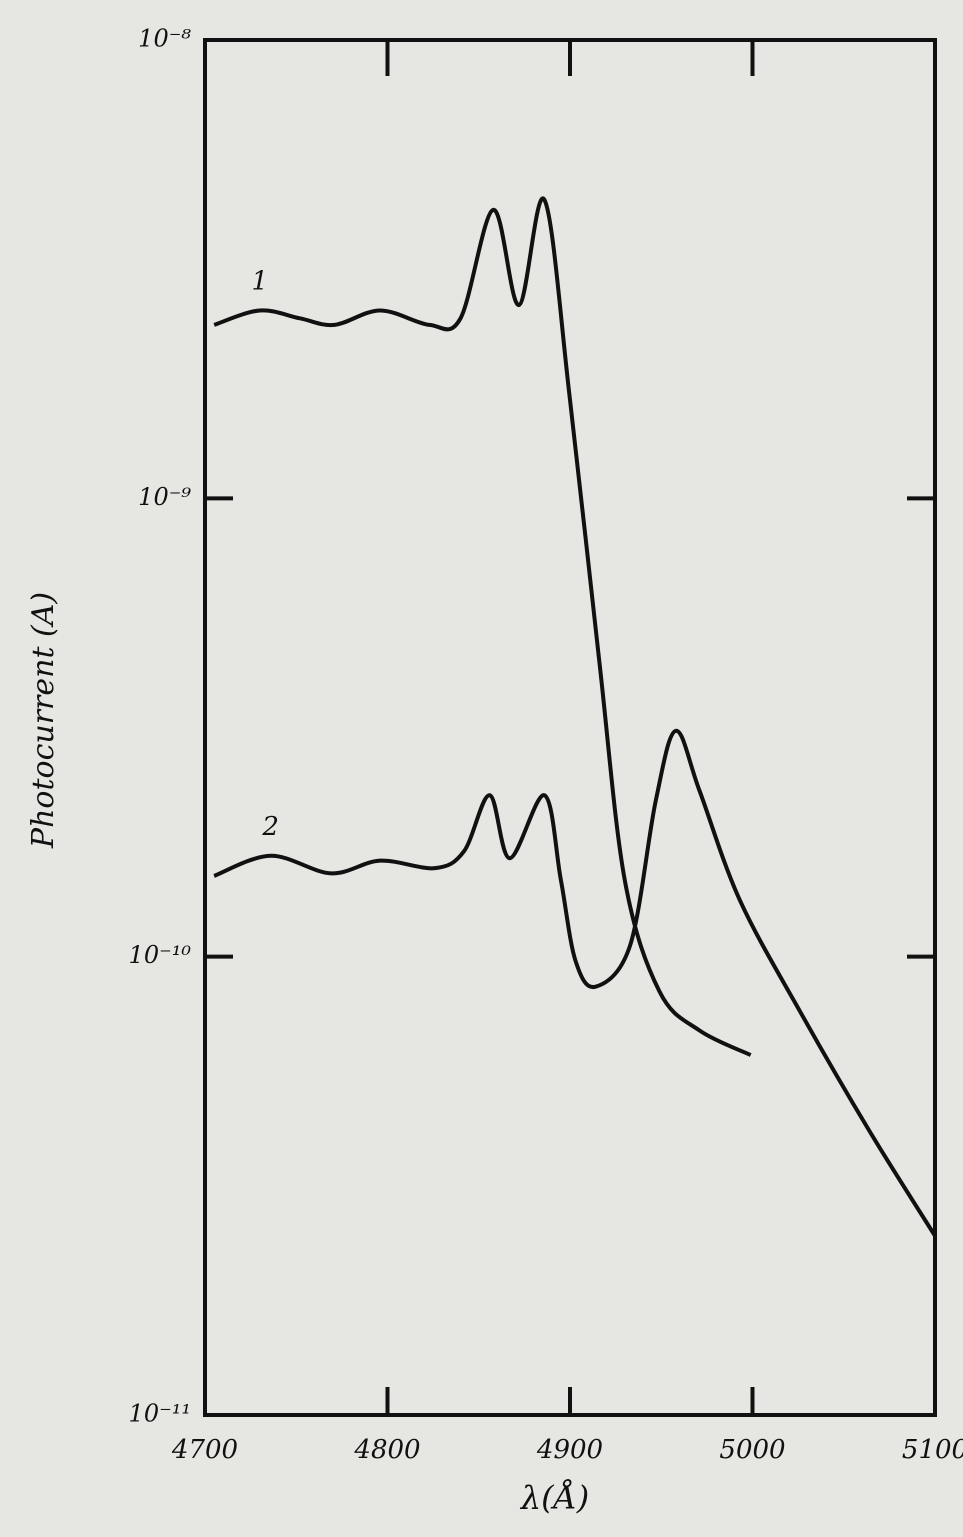  I want to click on series-label: 2, so click(270, 827).